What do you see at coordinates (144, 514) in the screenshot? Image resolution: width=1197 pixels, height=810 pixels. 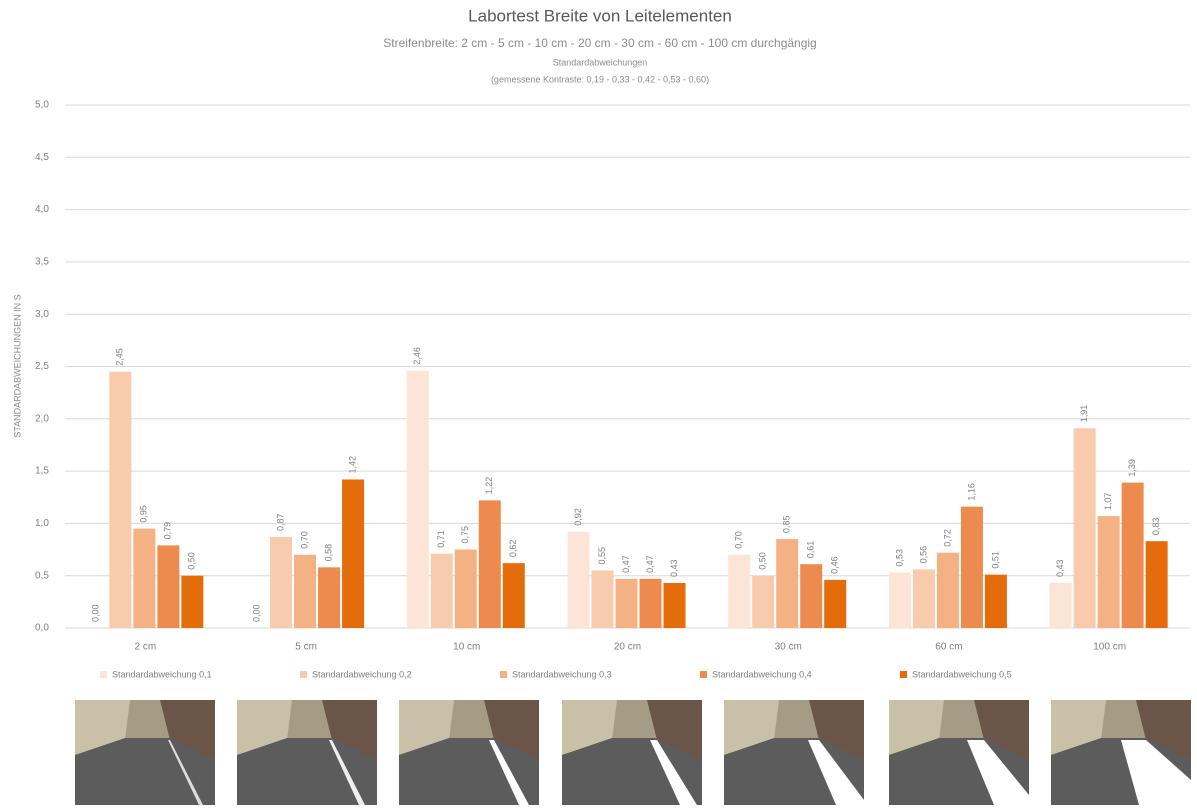 I see `value-label: 0,95` at bounding box center [144, 514].